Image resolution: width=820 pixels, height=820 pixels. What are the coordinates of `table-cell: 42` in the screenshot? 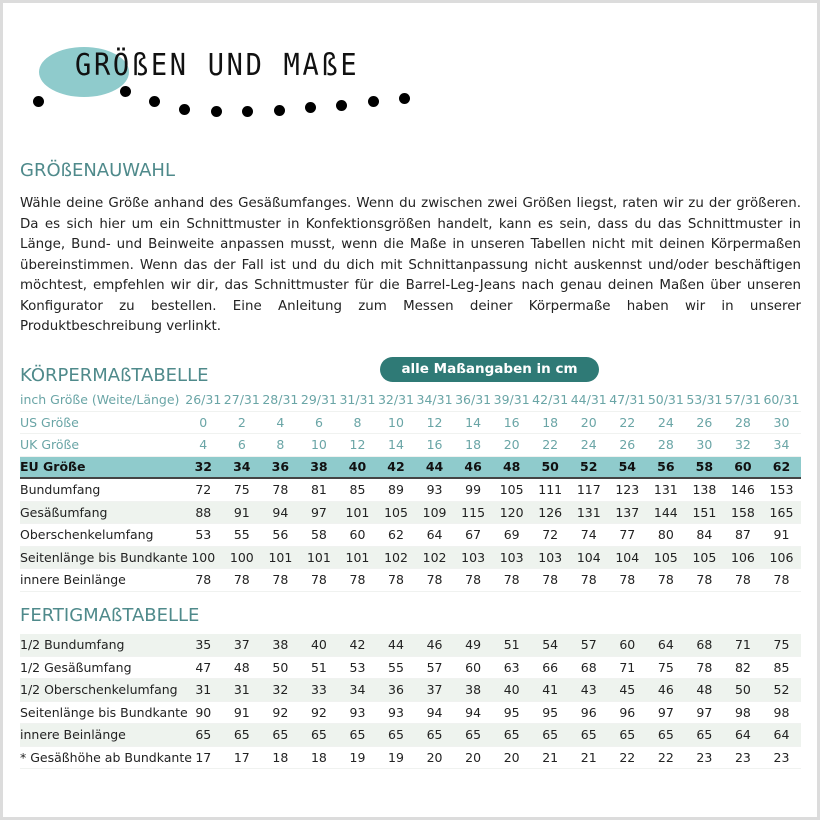 It's located at (396, 467).